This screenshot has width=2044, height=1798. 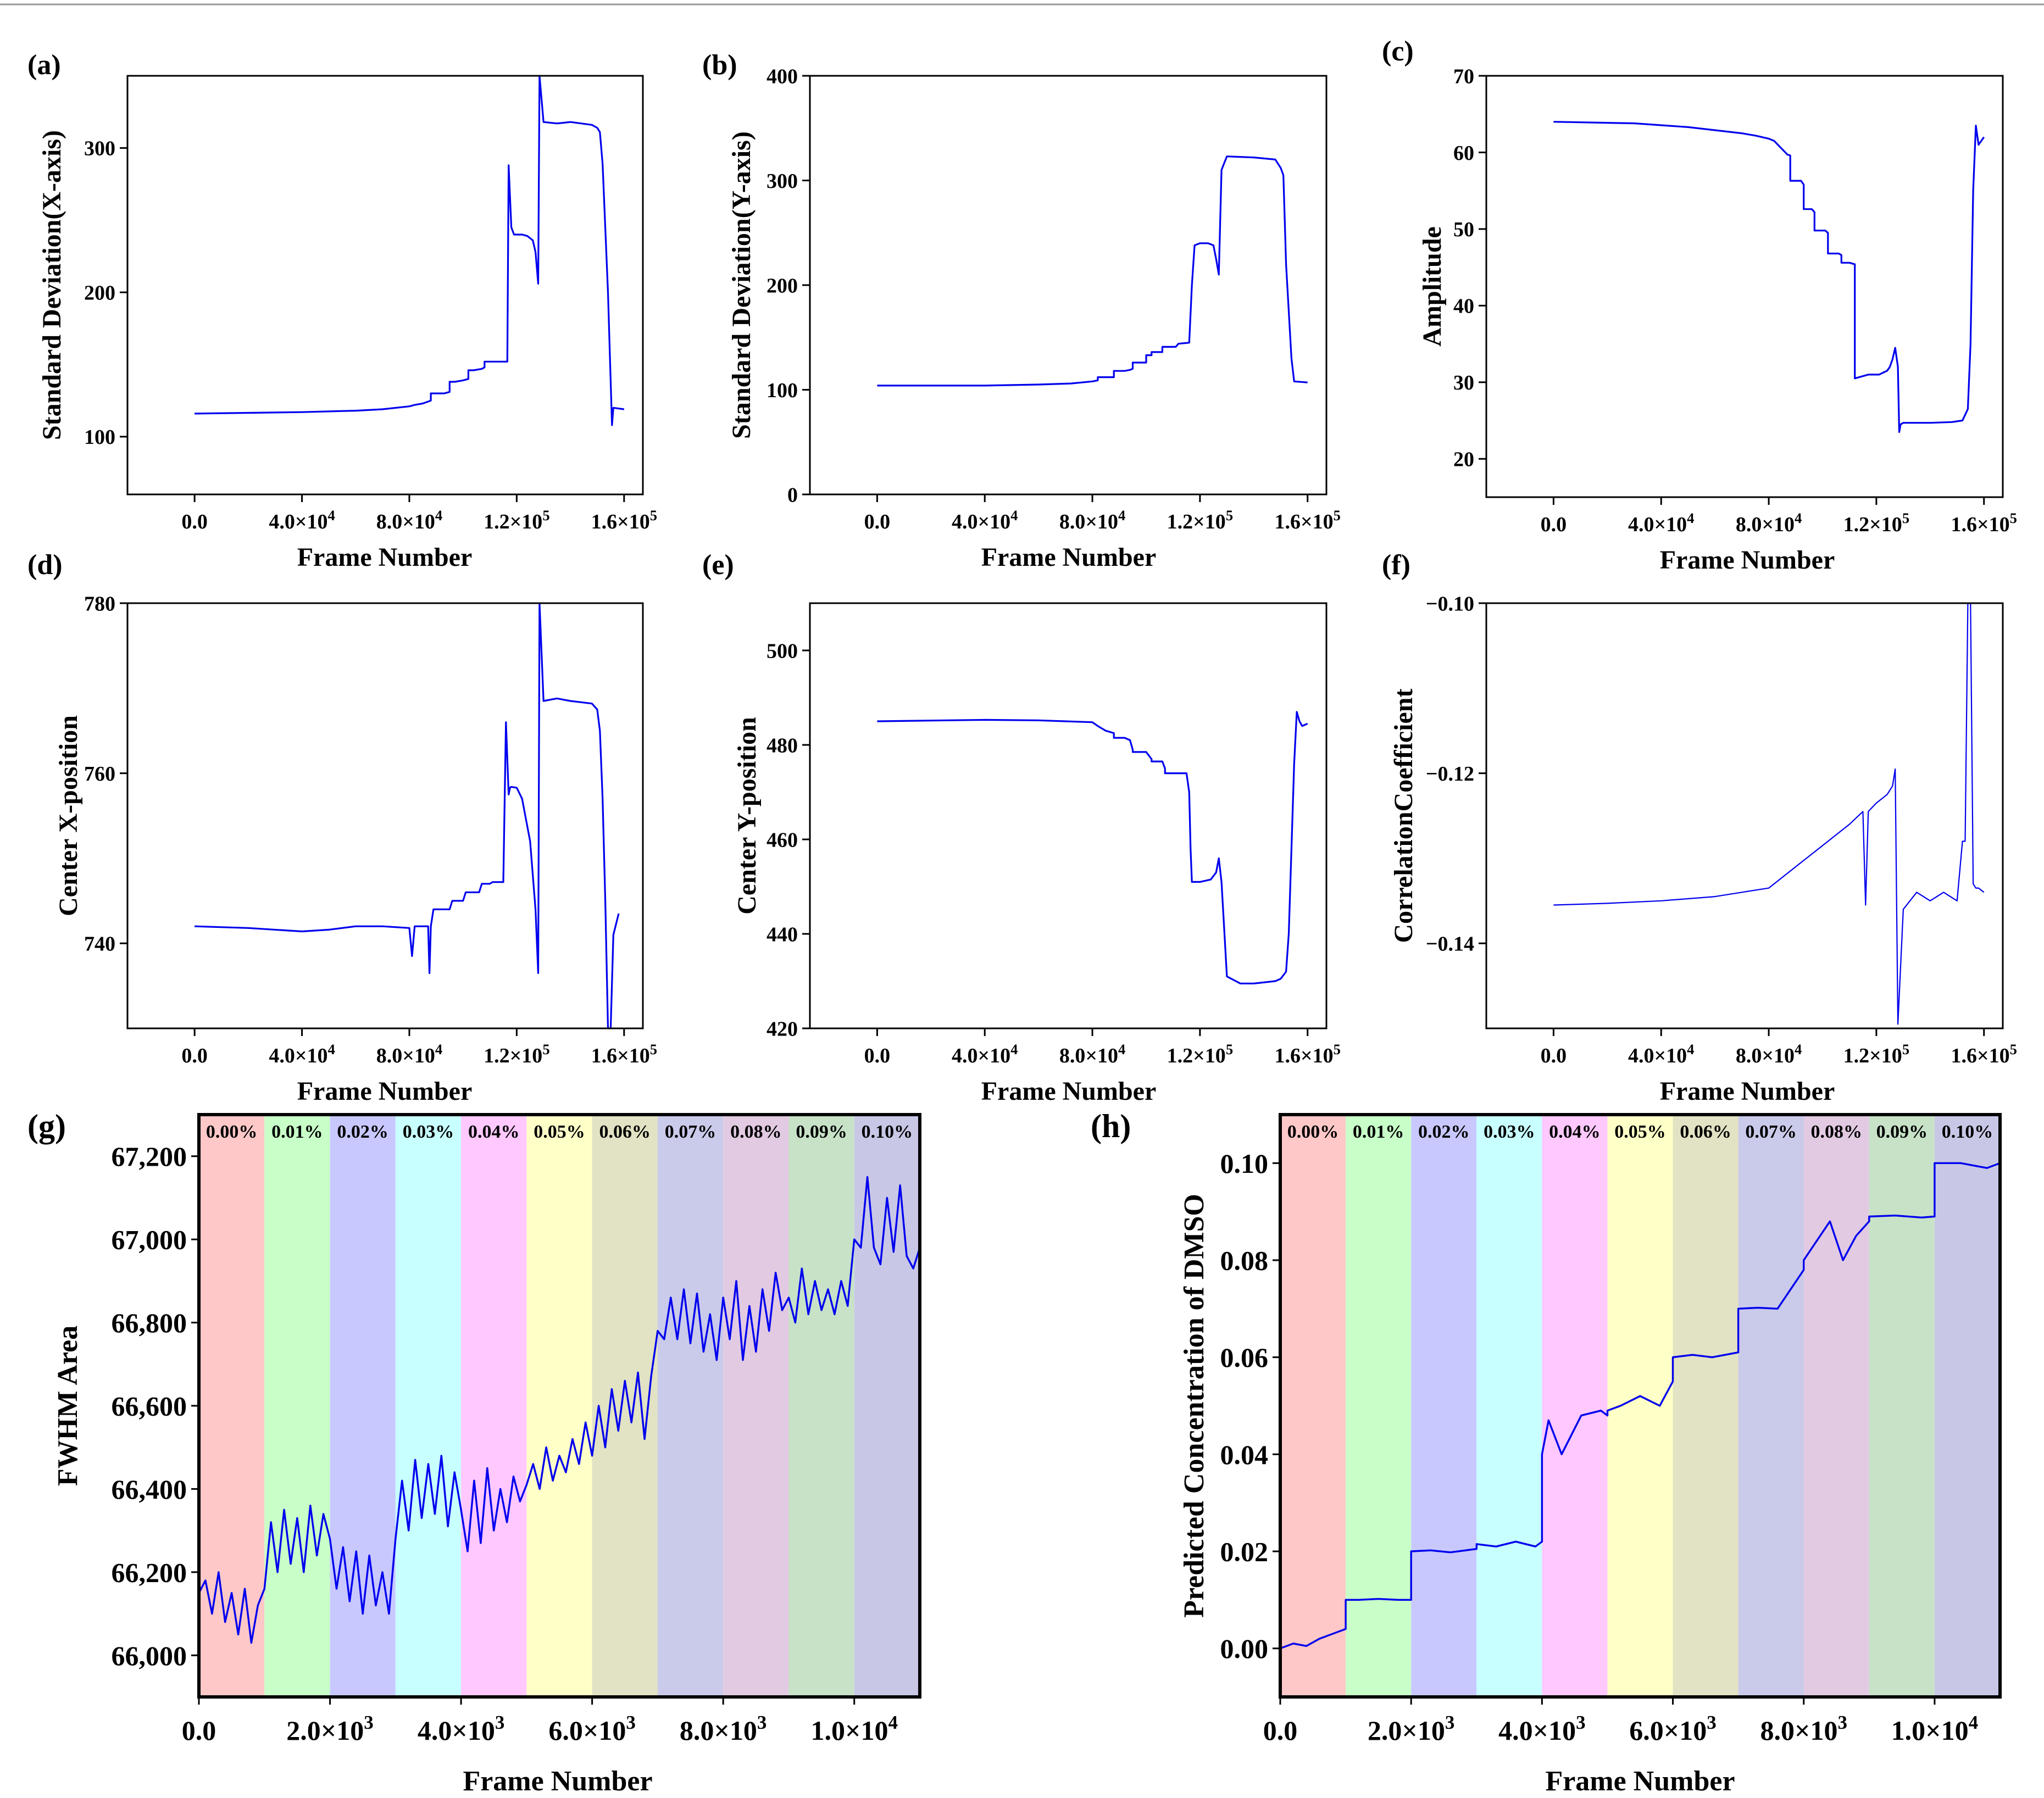 I want to click on y-axis-title: CorrelationCoefficient, so click(x=1403, y=816).